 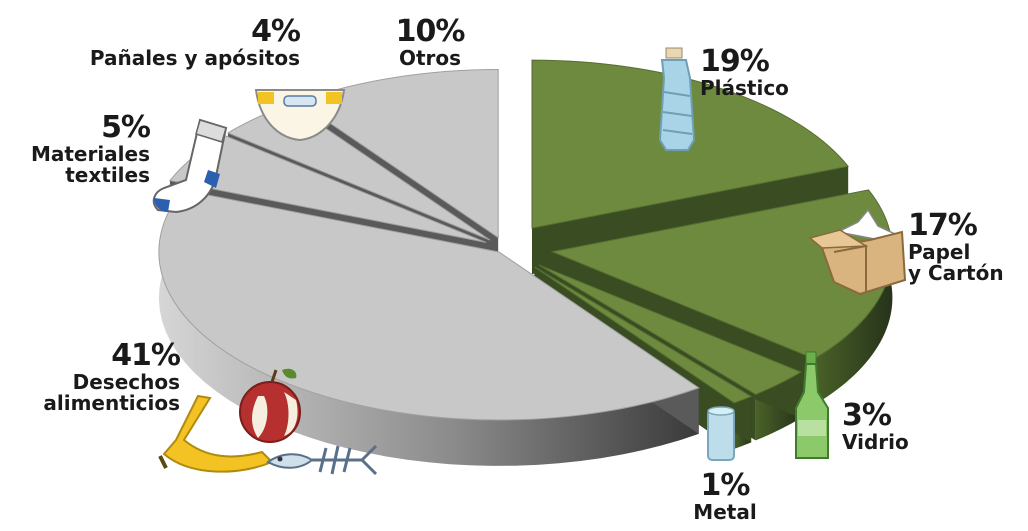 I want to click on label-desechos: 41% Desechos alimenticios, so click(x=90, y=376).